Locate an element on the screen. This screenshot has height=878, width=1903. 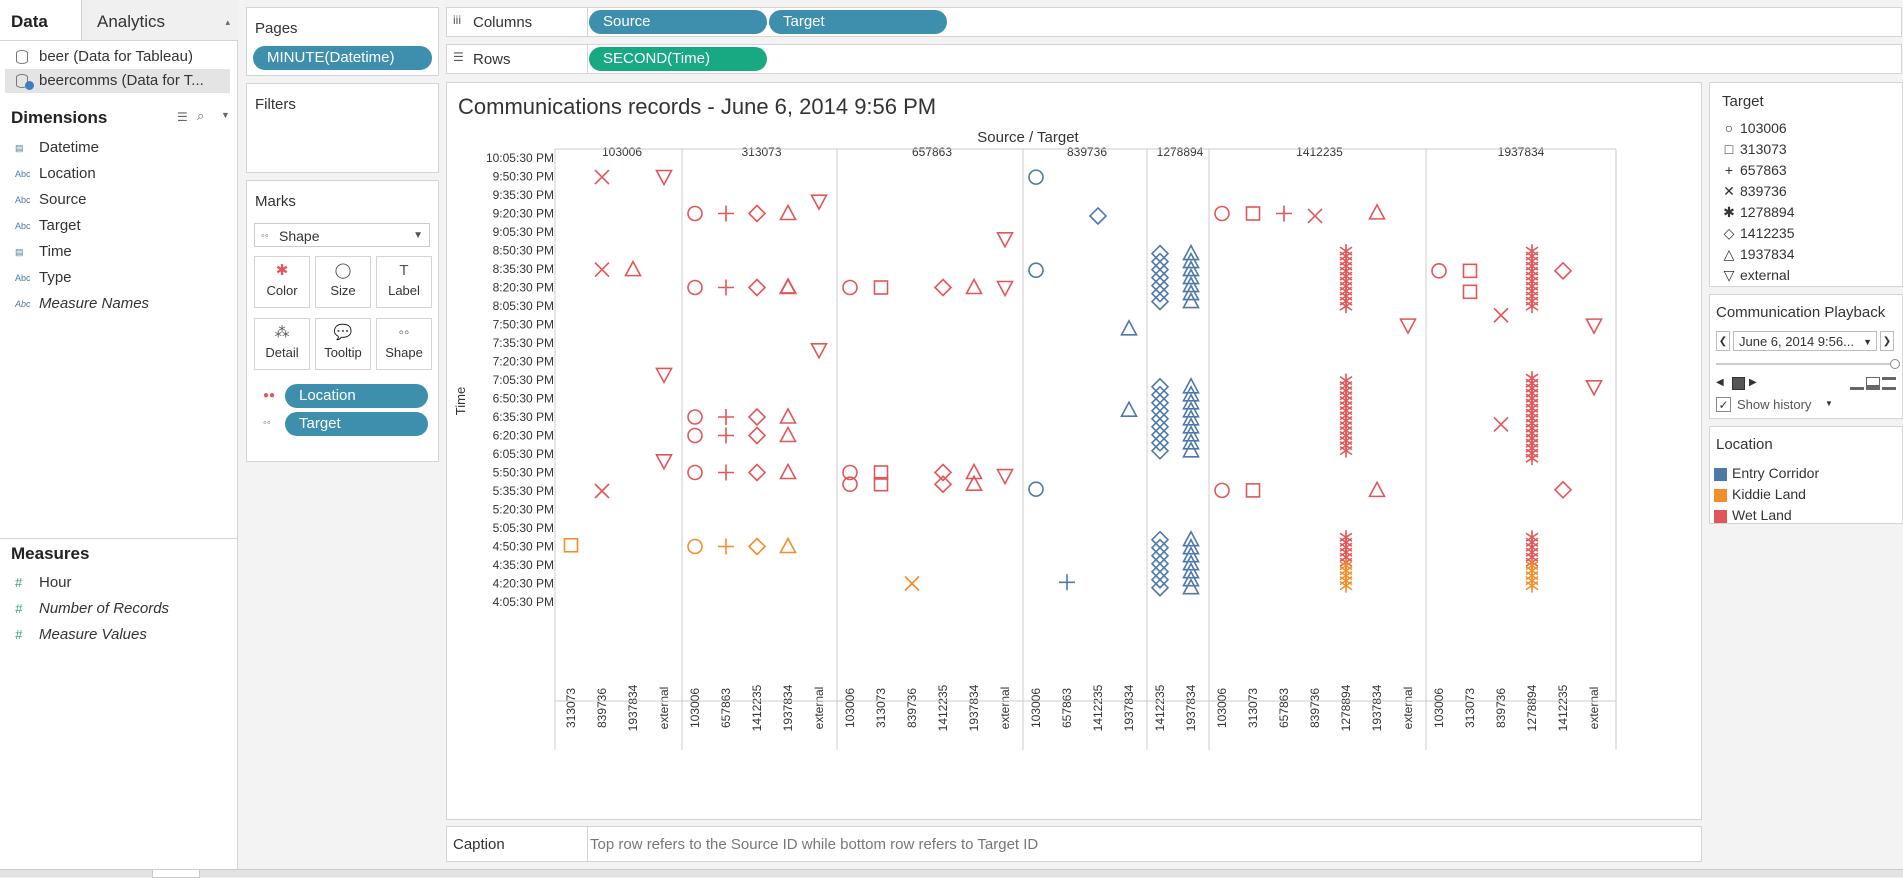
measure-field: # Hour is located at coordinates (41, 583).